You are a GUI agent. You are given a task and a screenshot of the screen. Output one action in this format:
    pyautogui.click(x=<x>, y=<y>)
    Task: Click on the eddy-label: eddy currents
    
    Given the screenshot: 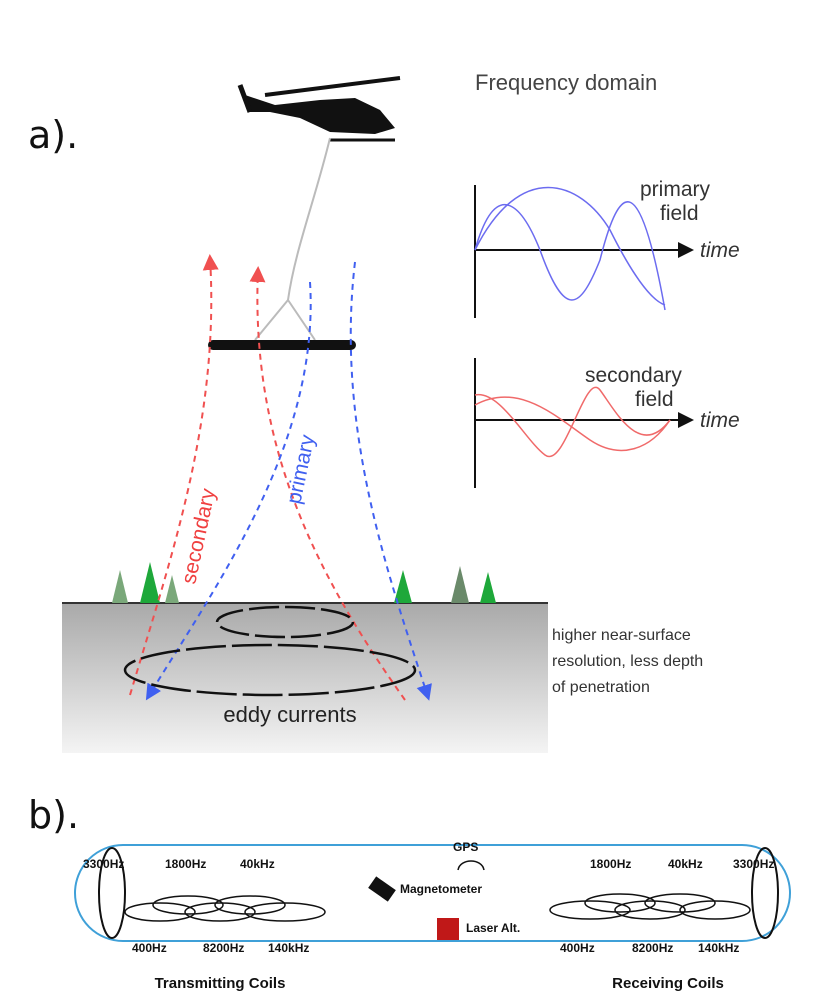 What is the action you would take?
    pyautogui.click(x=289, y=714)
    